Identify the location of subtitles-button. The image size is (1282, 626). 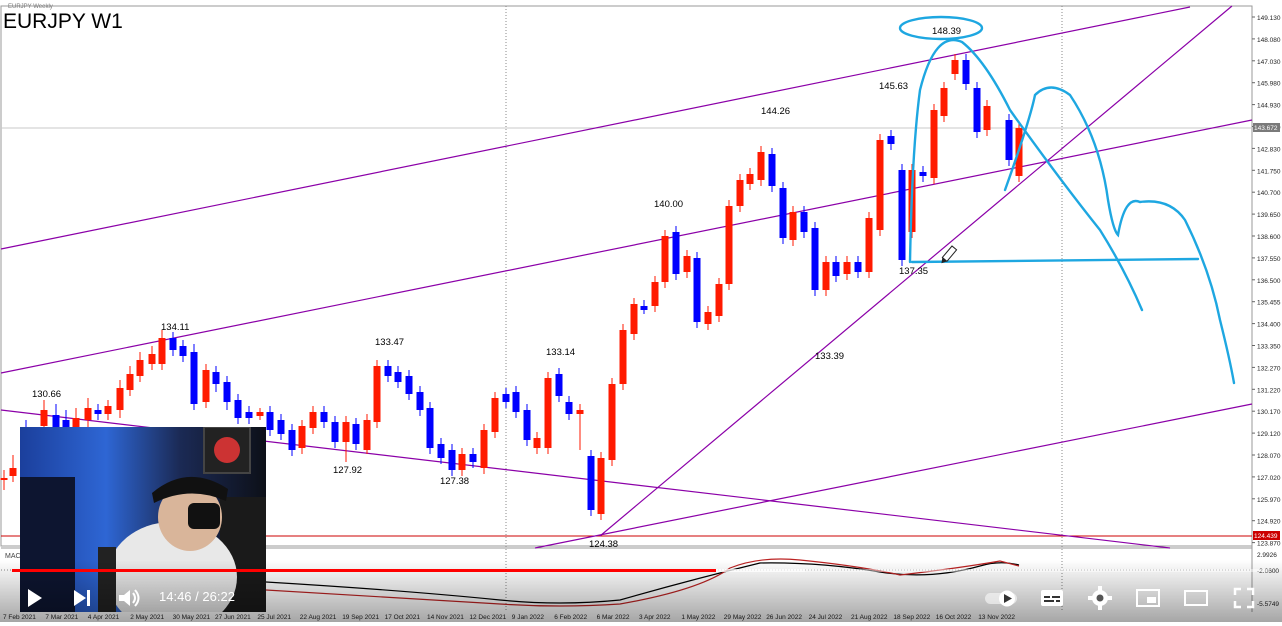
(1052, 598).